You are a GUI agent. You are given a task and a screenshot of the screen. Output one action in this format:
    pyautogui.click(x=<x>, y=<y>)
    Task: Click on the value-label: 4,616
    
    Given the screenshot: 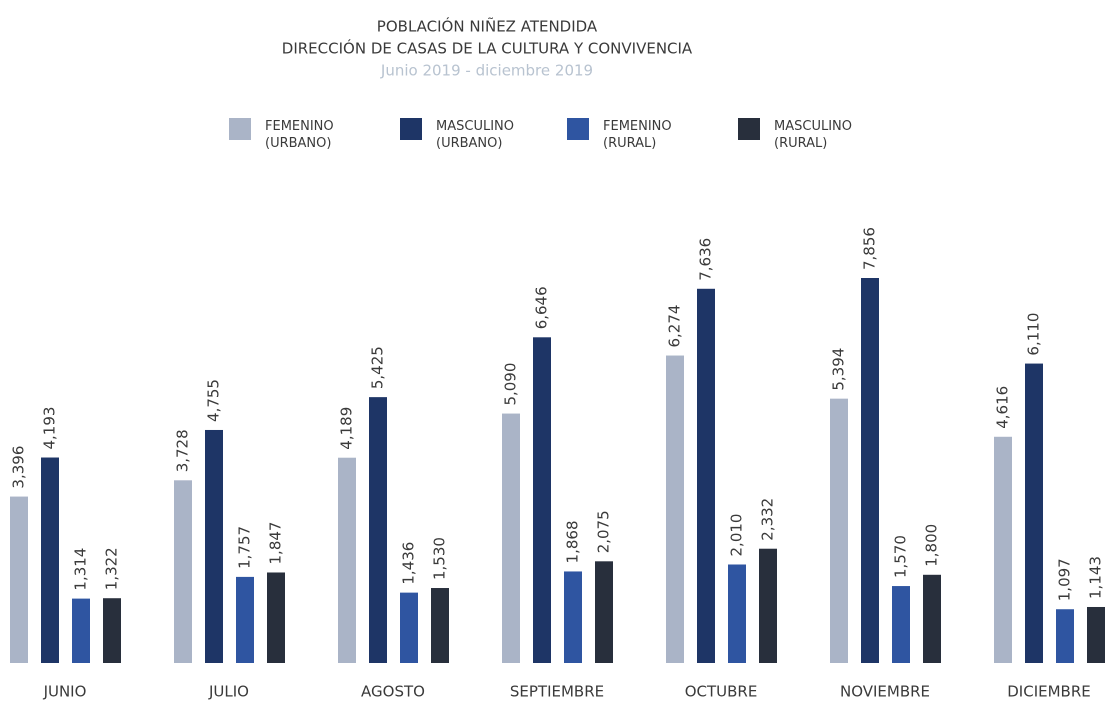 What is the action you would take?
    pyautogui.click(x=1003, y=407)
    